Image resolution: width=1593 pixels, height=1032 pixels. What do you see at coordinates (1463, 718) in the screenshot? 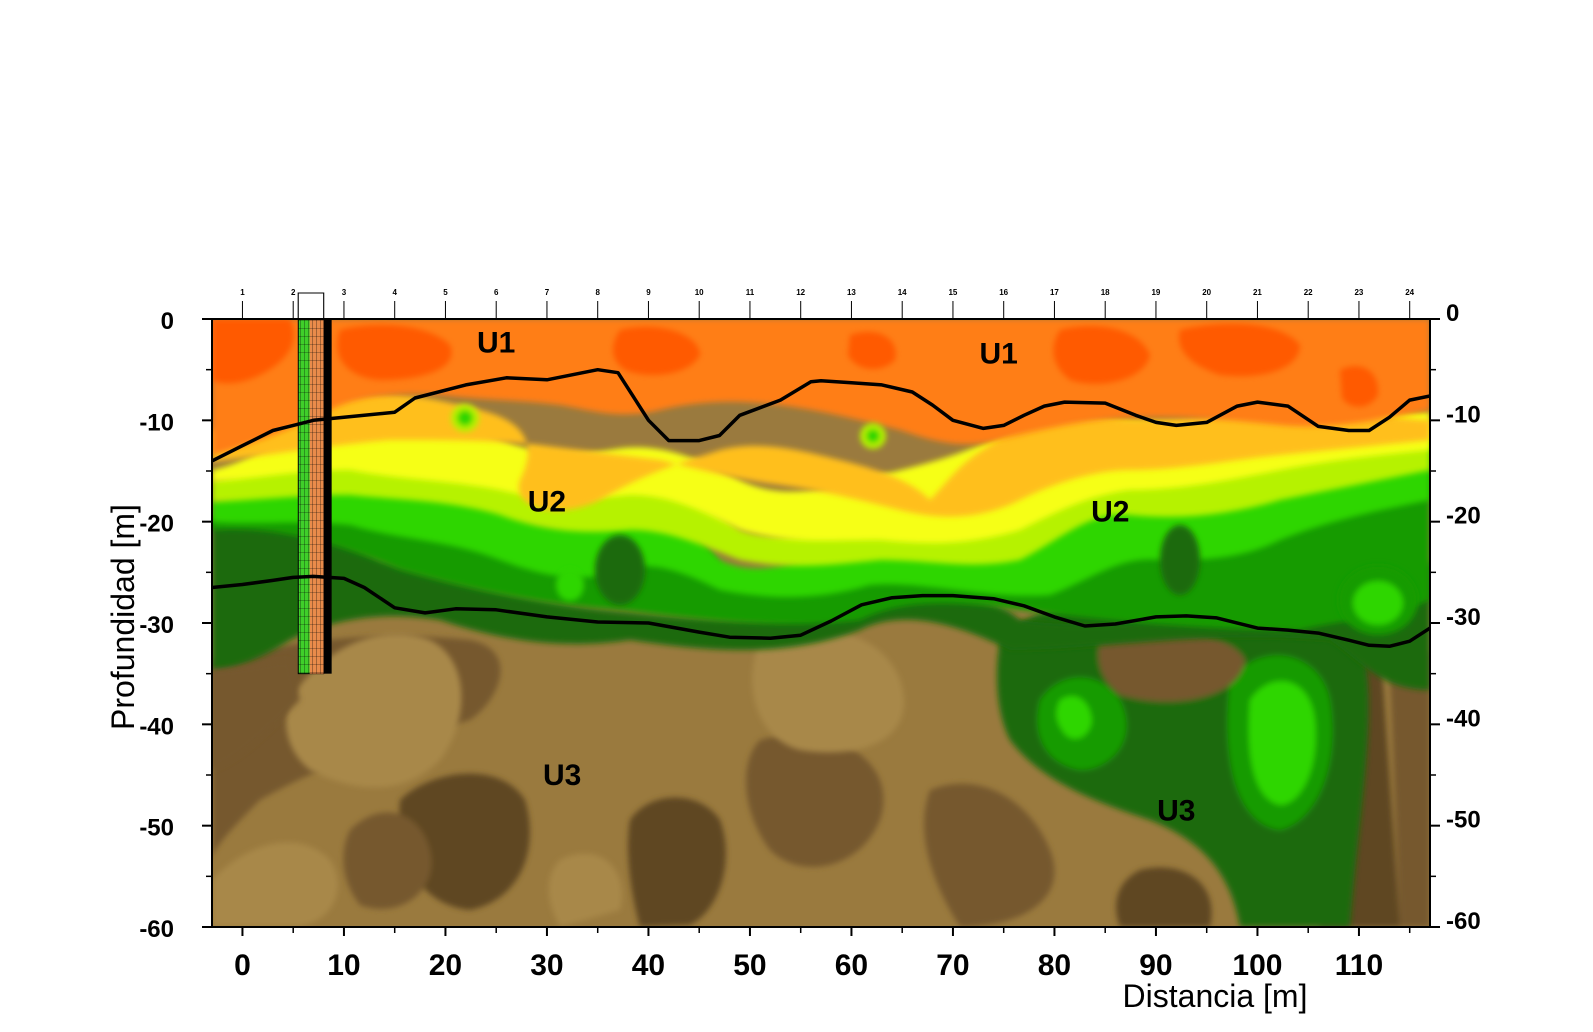
I see `y-right-tick-label: -40` at bounding box center [1463, 718].